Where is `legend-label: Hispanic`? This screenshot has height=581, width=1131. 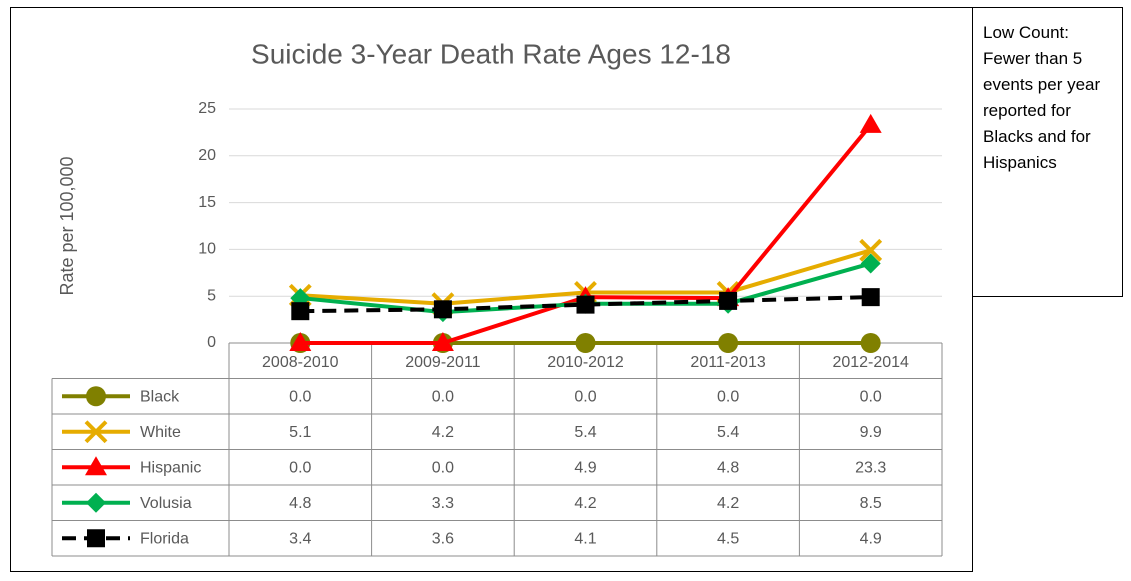
legend-label: Hispanic is located at coordinates (170, 467).